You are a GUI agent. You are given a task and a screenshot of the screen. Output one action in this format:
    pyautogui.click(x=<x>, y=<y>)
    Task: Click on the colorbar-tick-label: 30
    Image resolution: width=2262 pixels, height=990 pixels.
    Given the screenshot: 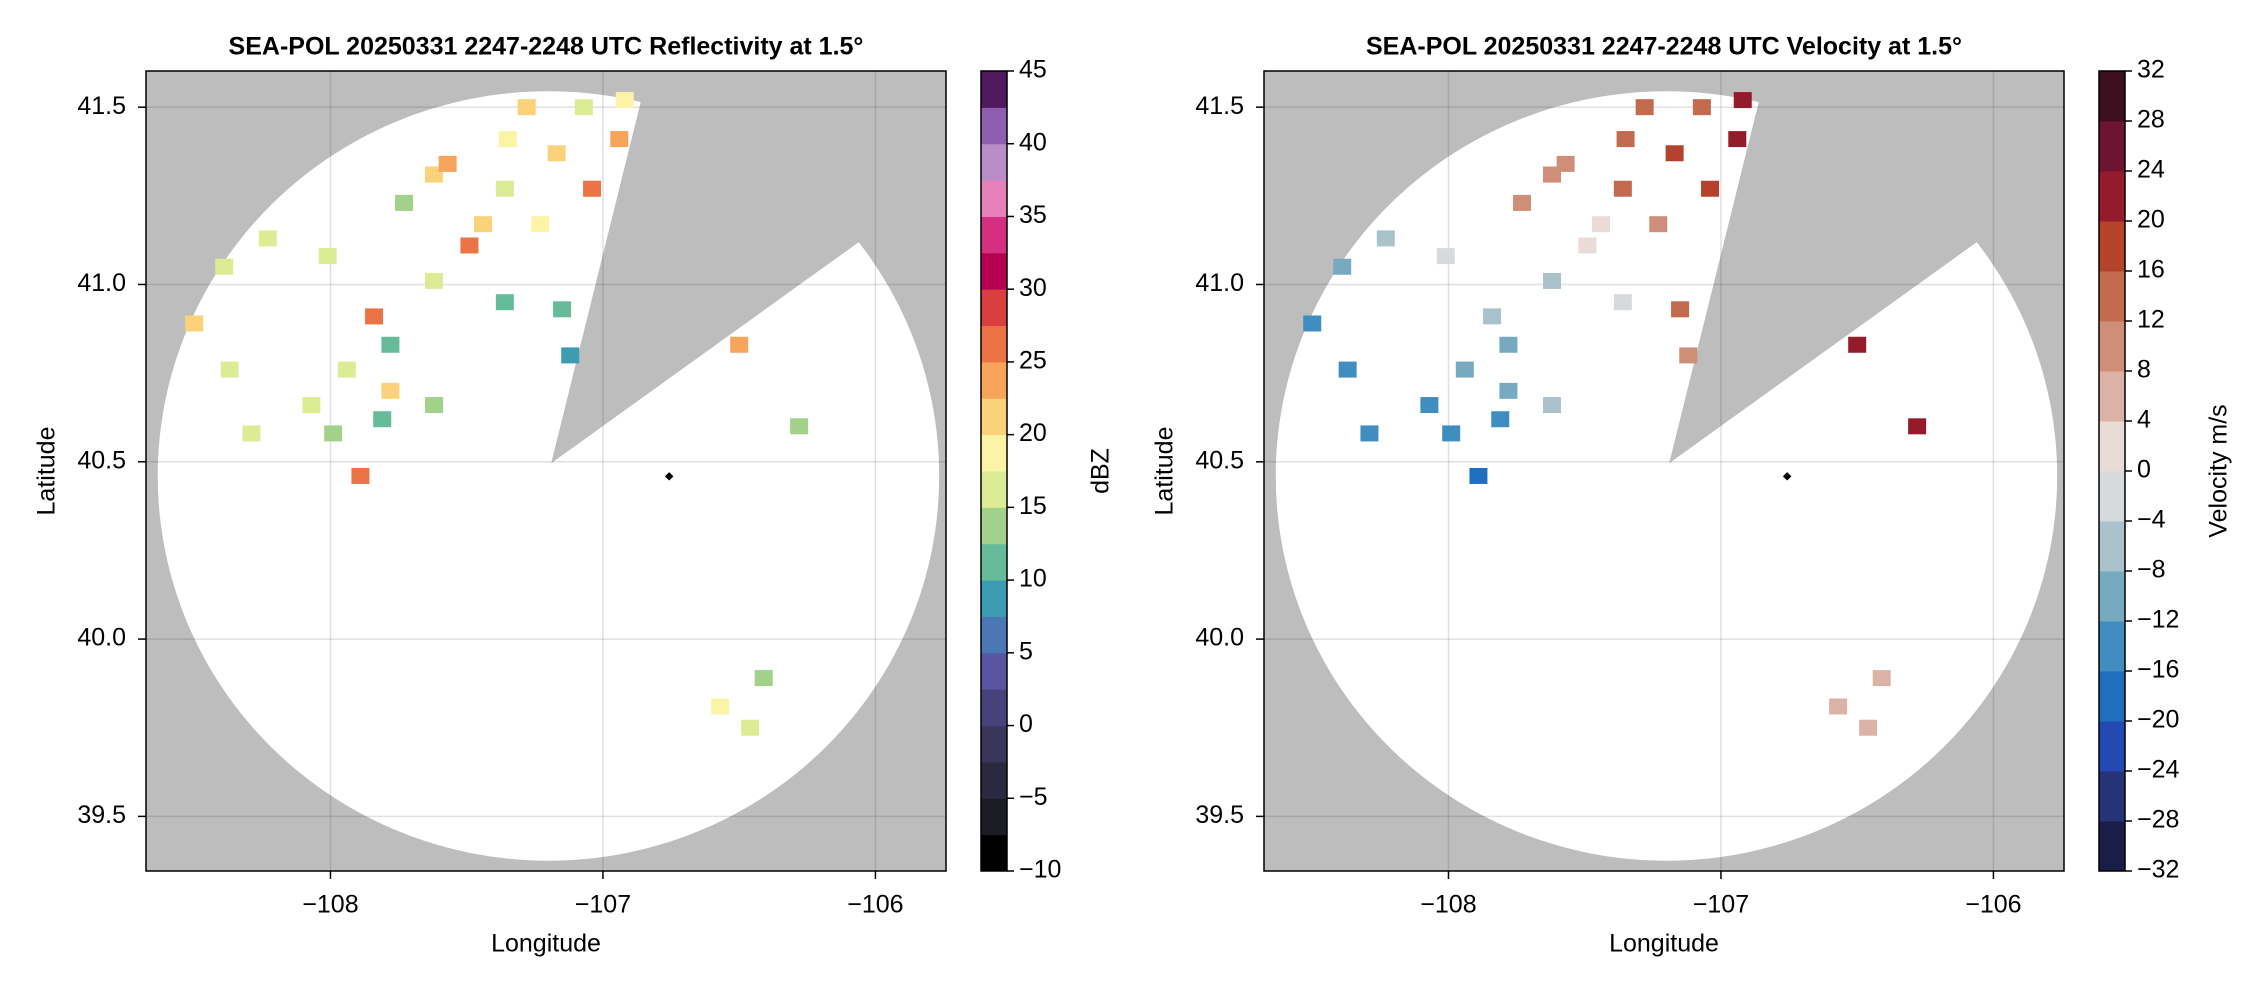 What is the action you would take?
    pyautogui.click(x=1033, y=288)
    